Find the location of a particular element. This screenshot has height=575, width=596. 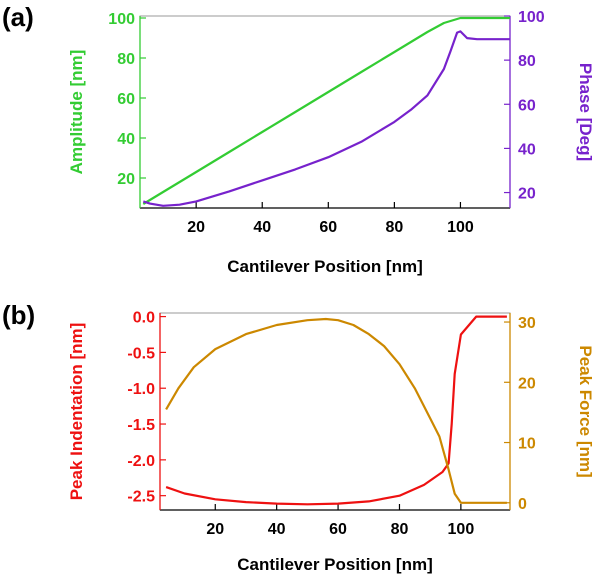

left-tick-label: 20 is located at coordinates (126, 179).